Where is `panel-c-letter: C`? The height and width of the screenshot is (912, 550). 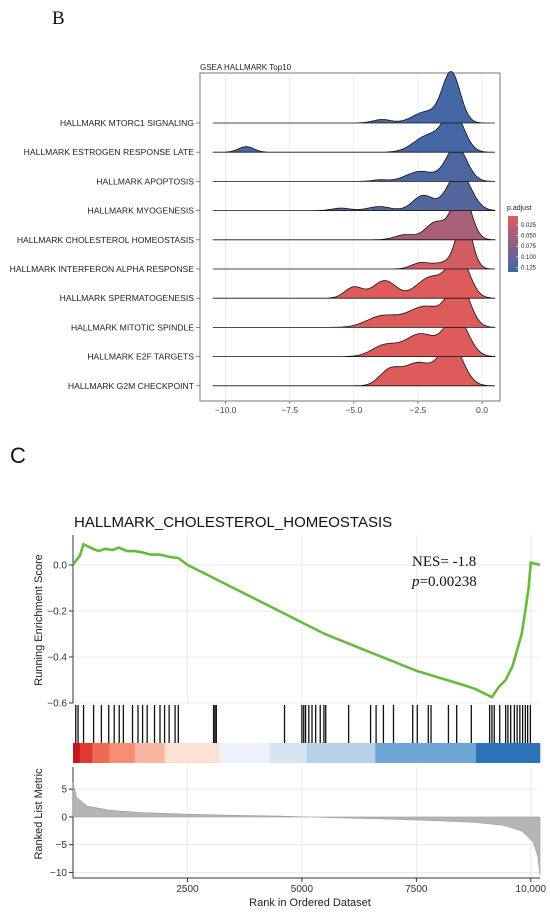
panel-c-letter: C is located at coordinates (18, 455).